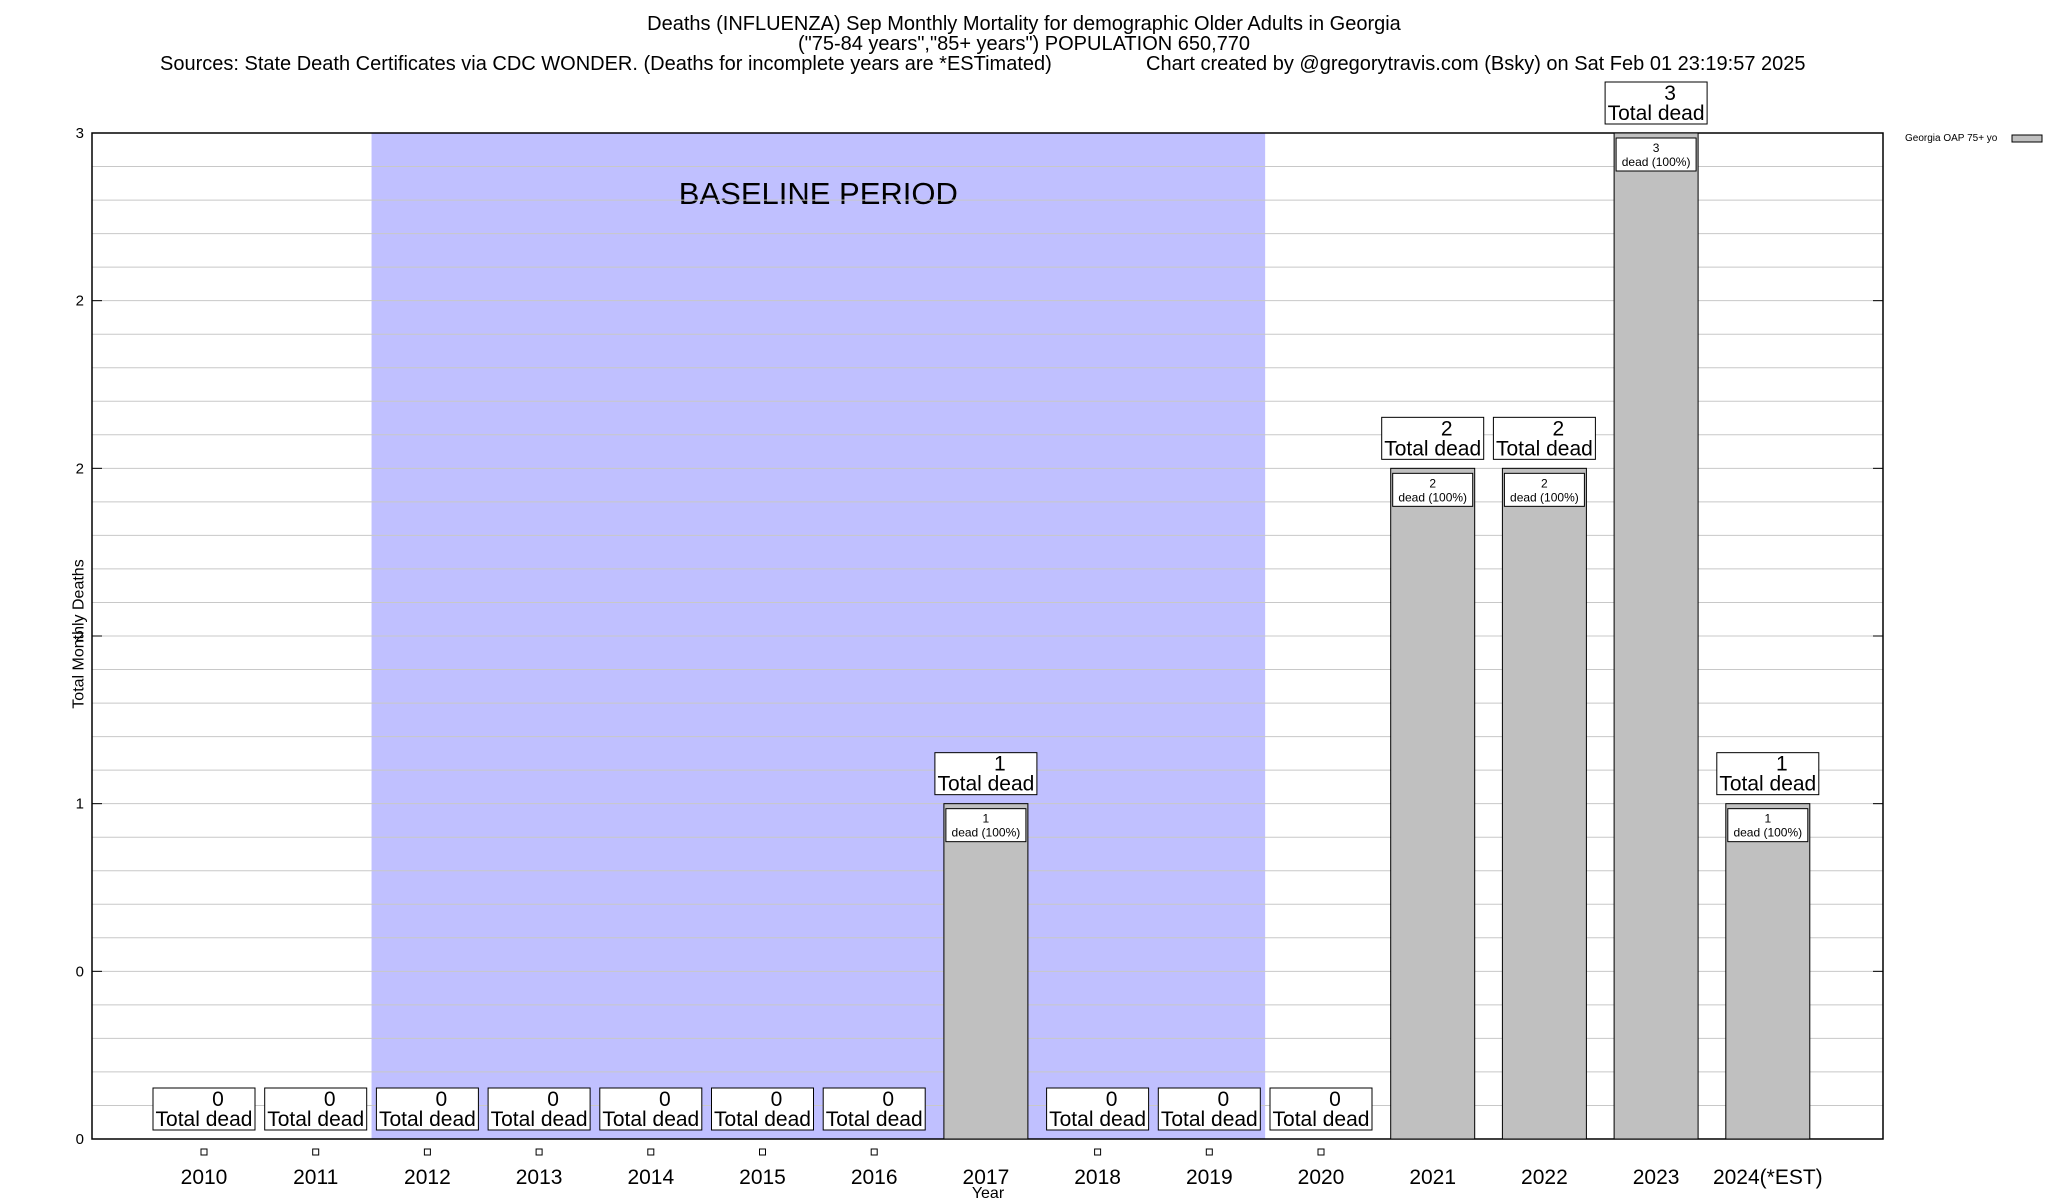  Describe the element at coordinates (1544, 1177) in the screenshot. I see `x-tick-label: 2022` at that location.